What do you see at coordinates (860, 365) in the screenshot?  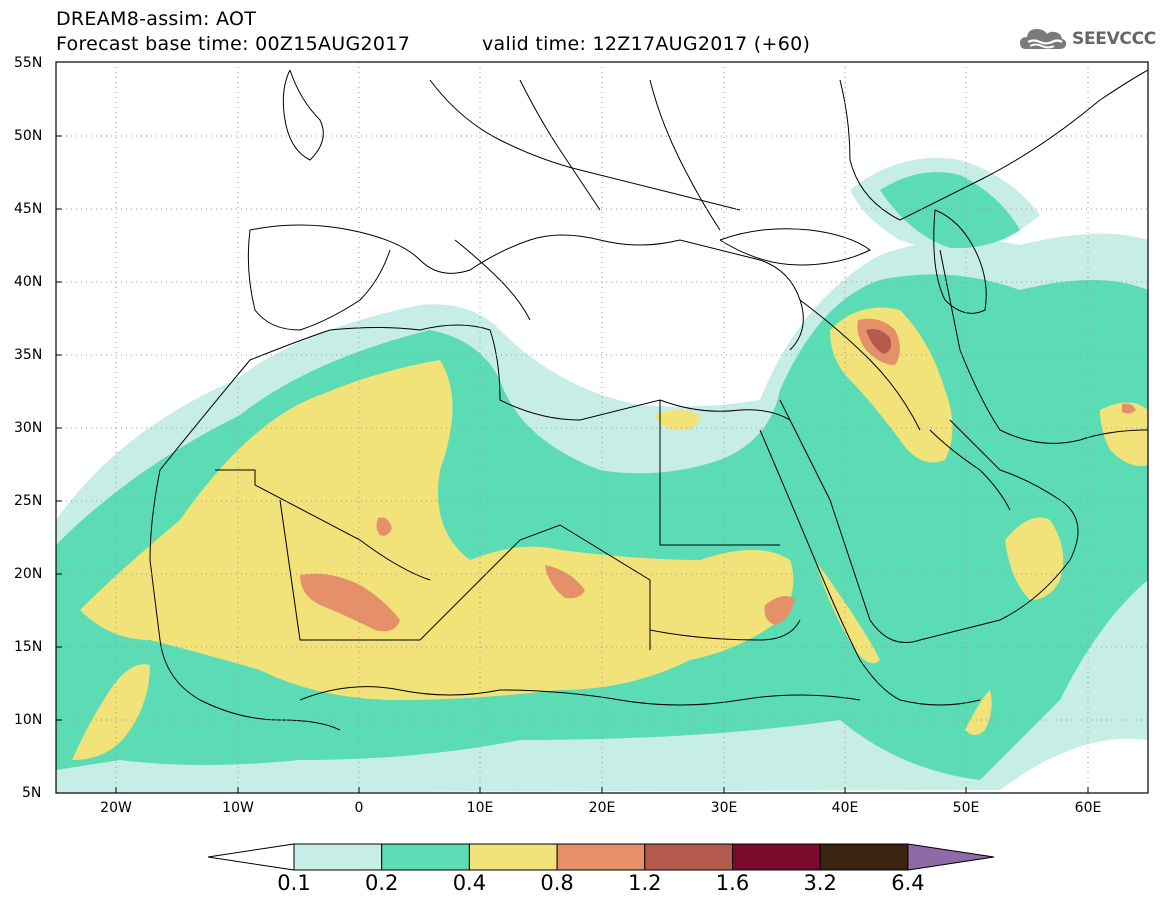 I see `border-mideast` at bounding box center [860, 365].